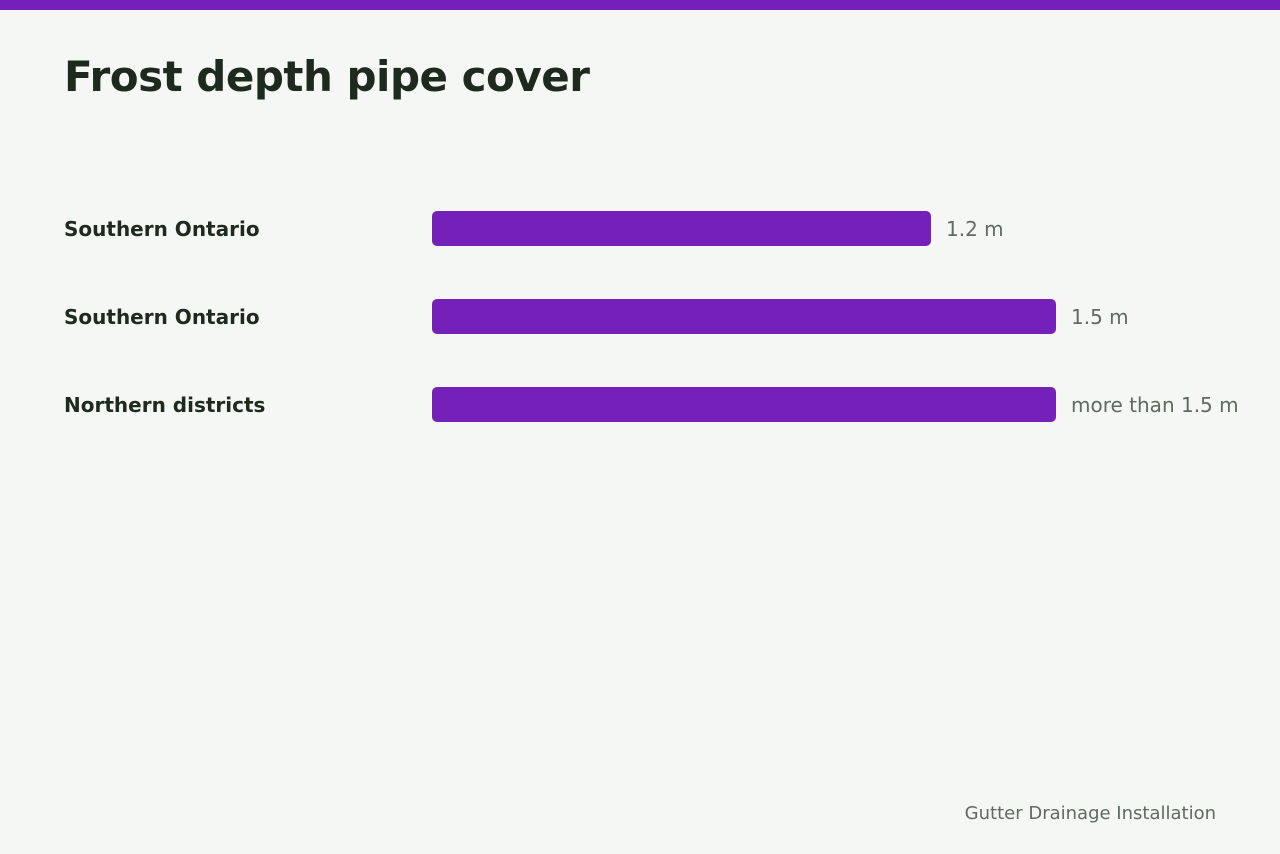 The image size is (1280, 854). What do you see at coordinates (975, 229) in the screenshot?
I see `value-label: 1.2 m` at bounding box center [975, 229].